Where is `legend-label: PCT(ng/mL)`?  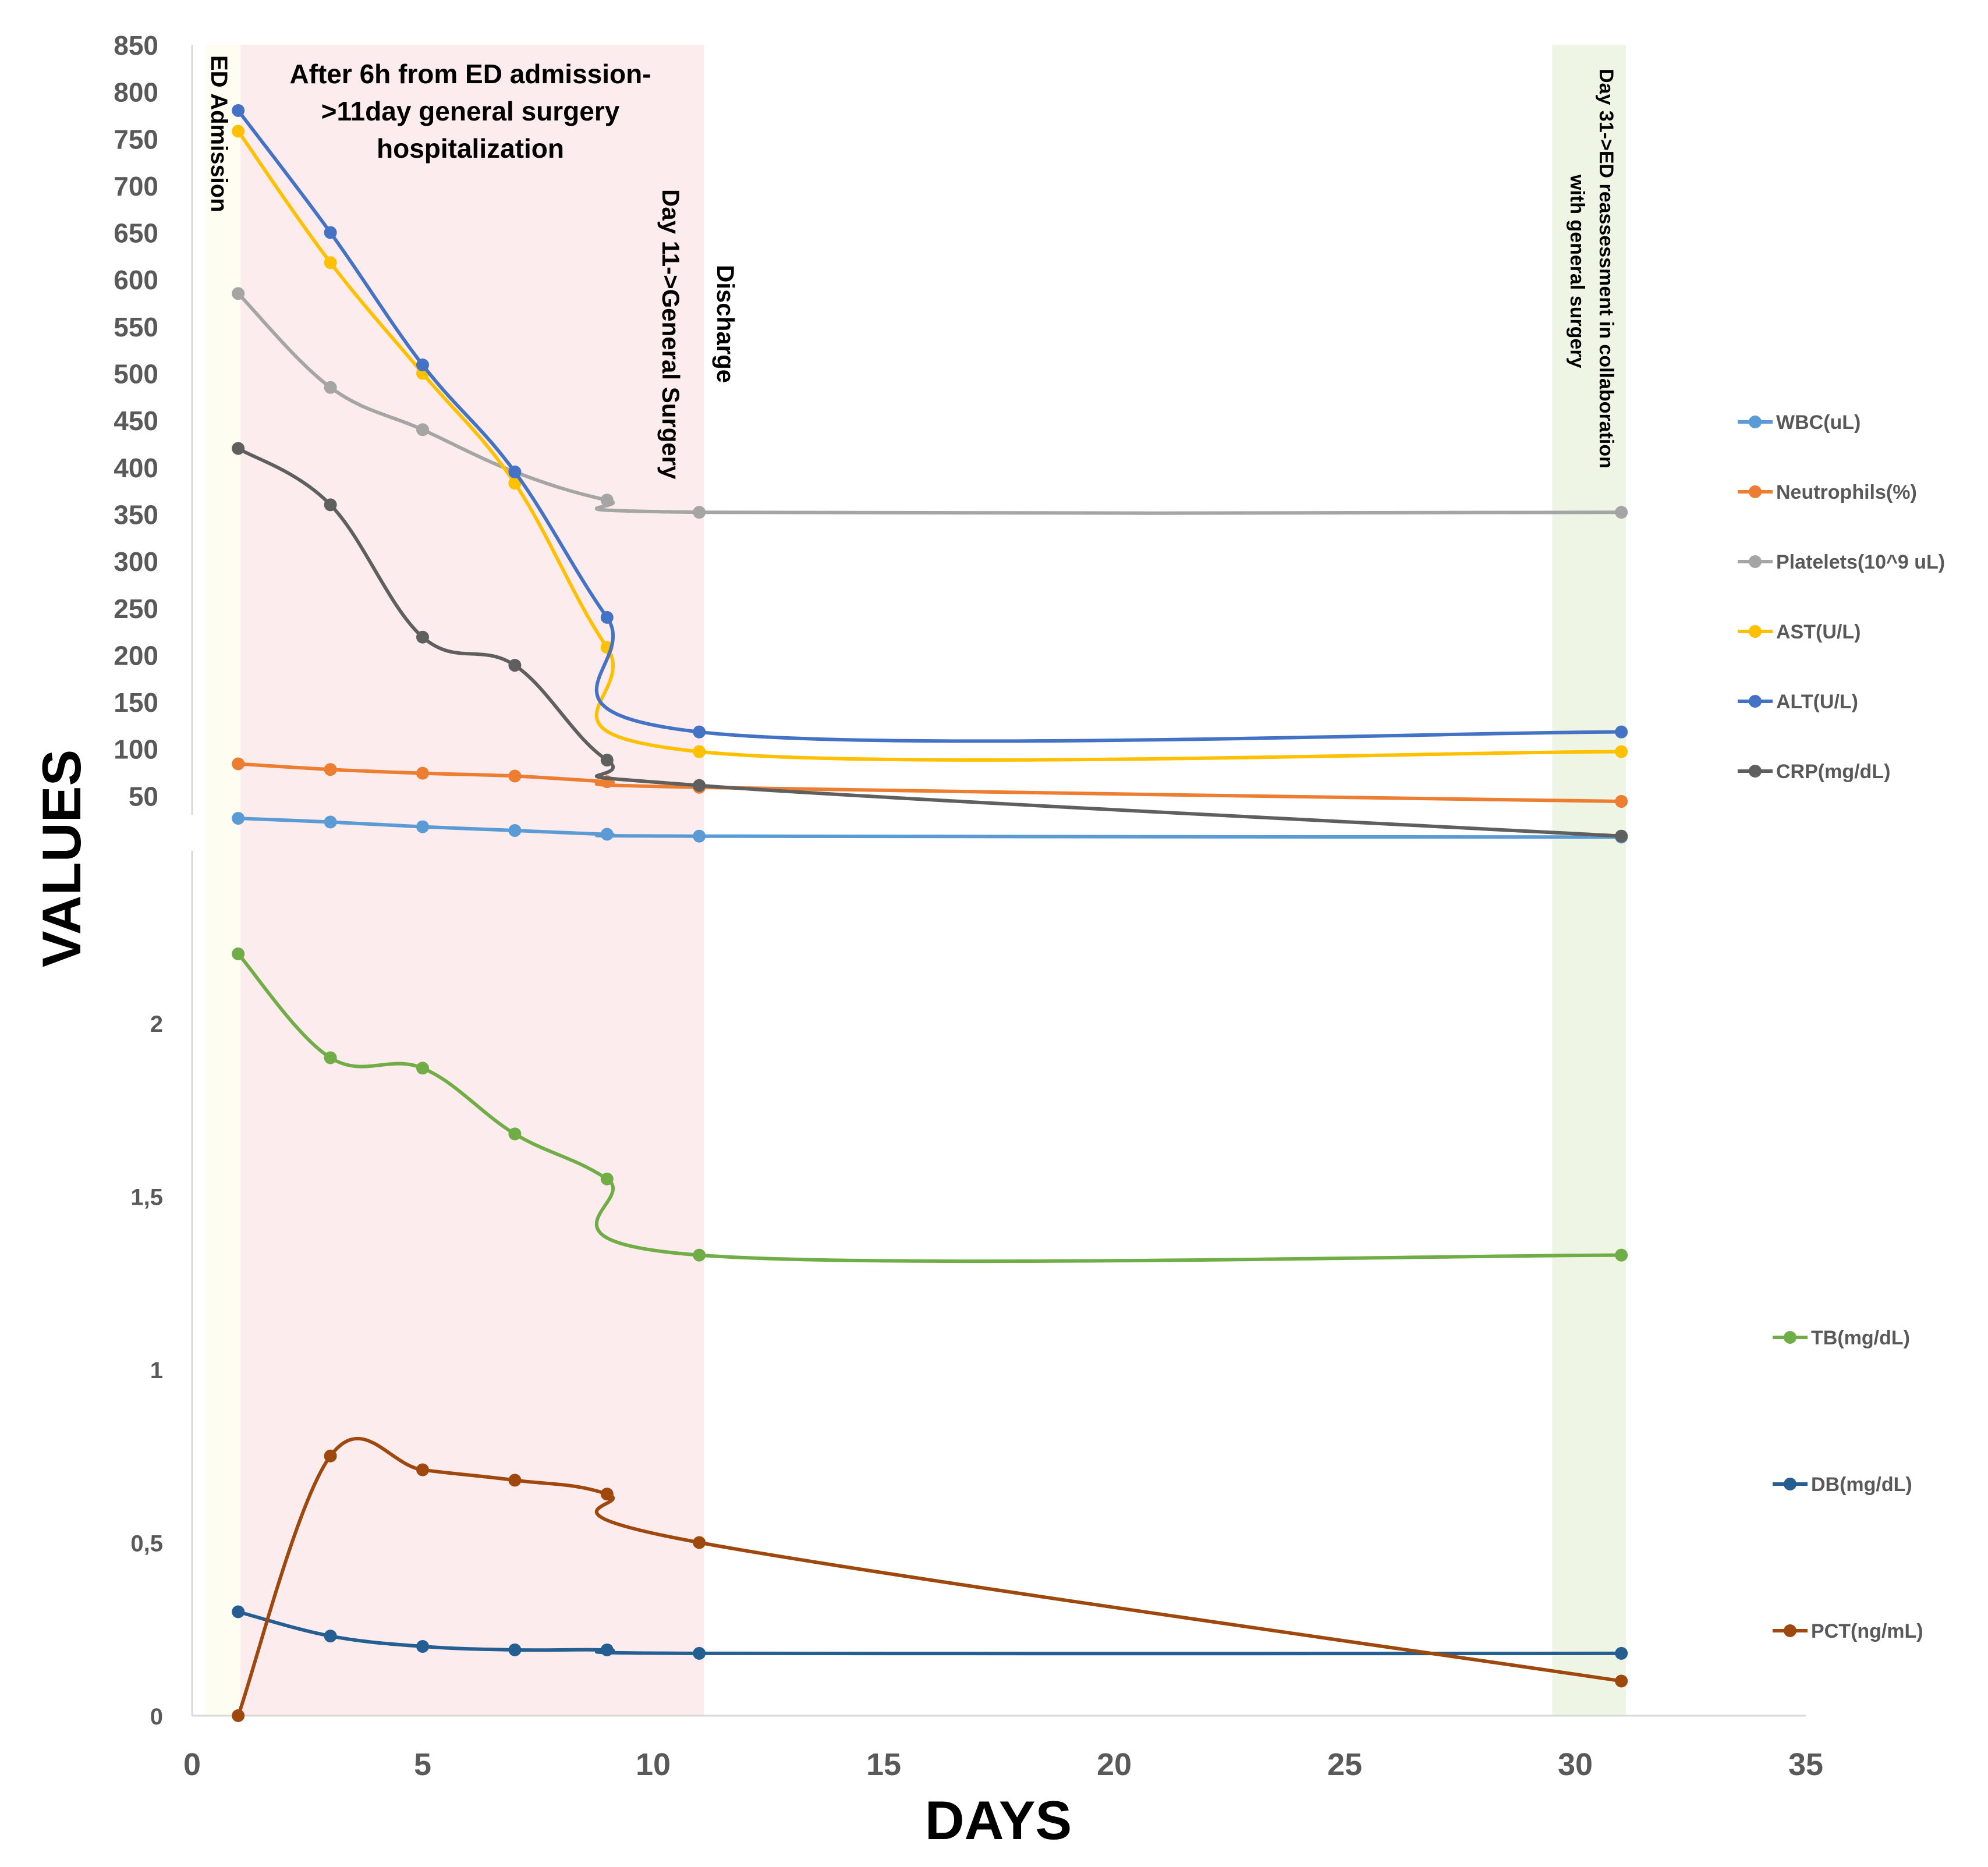 legend-label: PCT(ng/mL) is located at coordinates (1867, 1631).